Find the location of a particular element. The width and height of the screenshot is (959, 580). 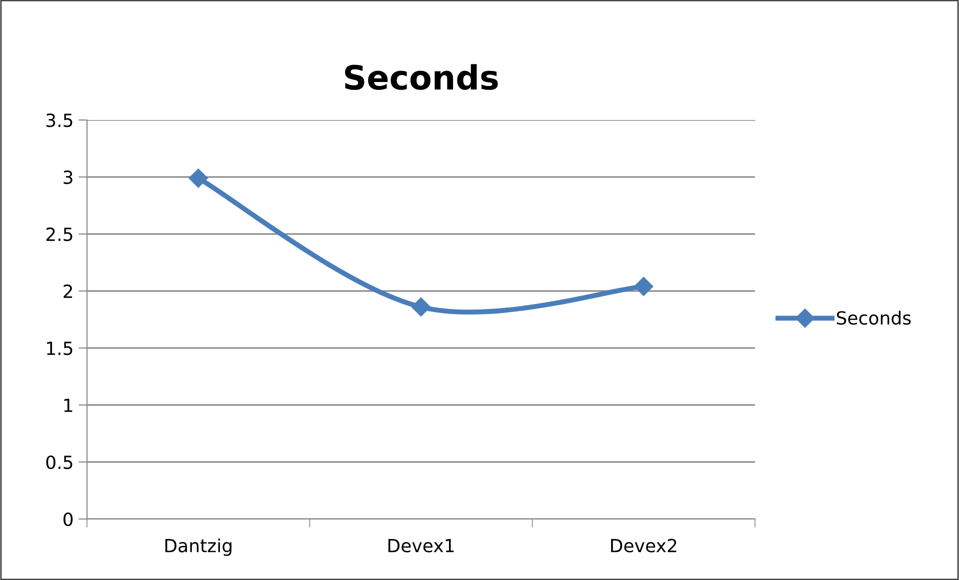

y-tick-label: 2.5 is located at coordinates (59, 234).